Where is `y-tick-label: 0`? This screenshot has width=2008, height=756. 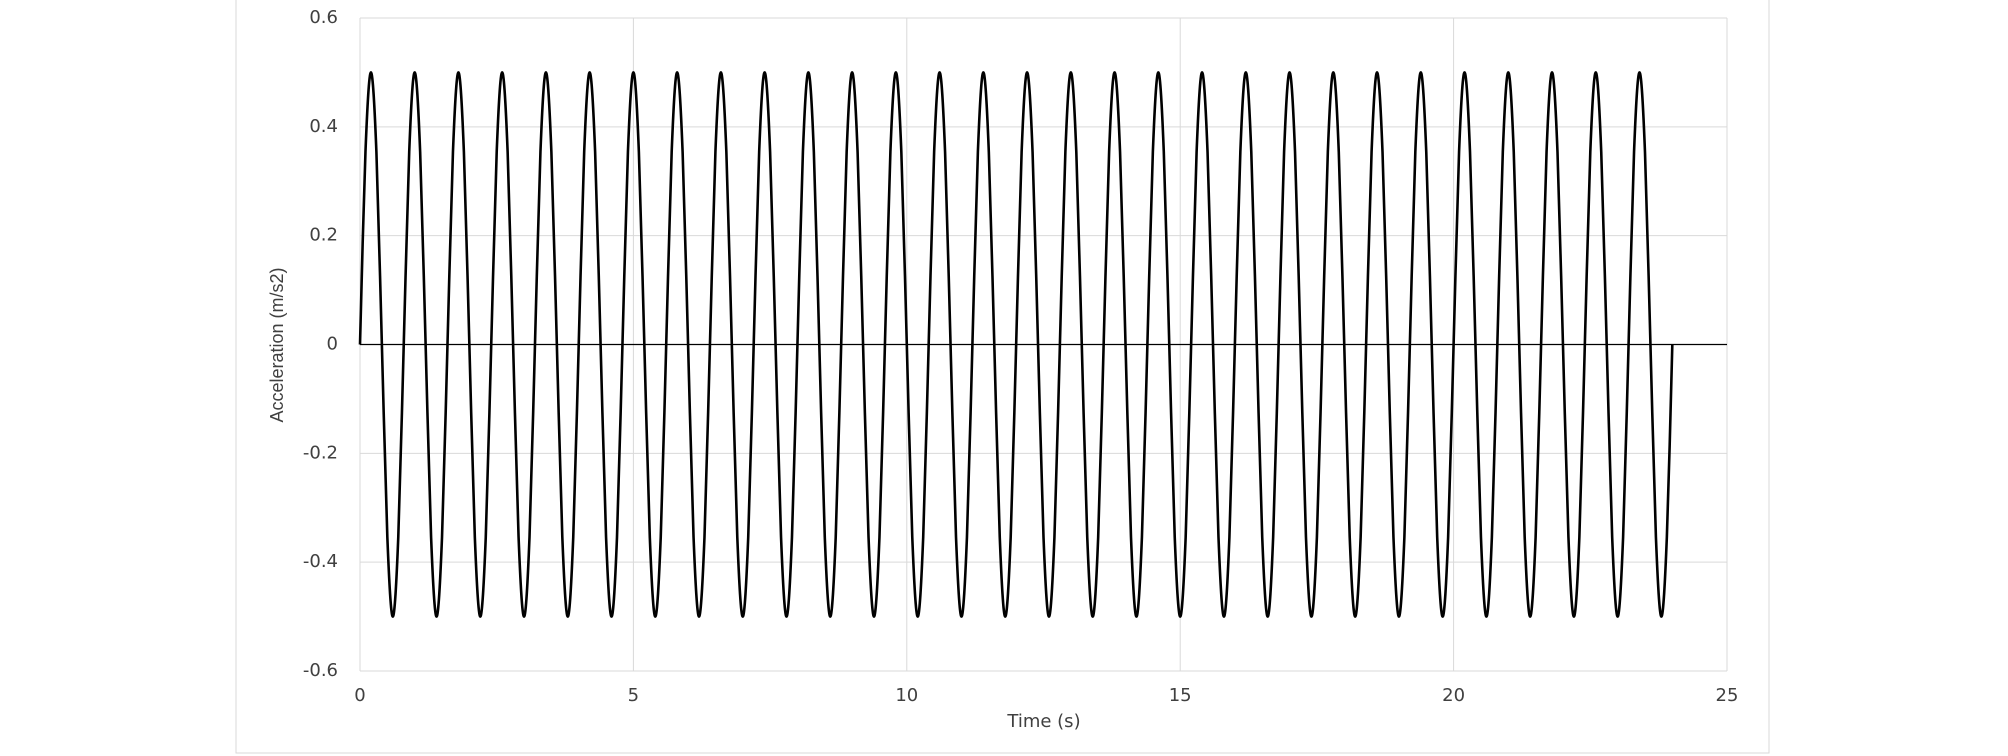
y-tick-label: 0 is located at coordinates (332, 344).